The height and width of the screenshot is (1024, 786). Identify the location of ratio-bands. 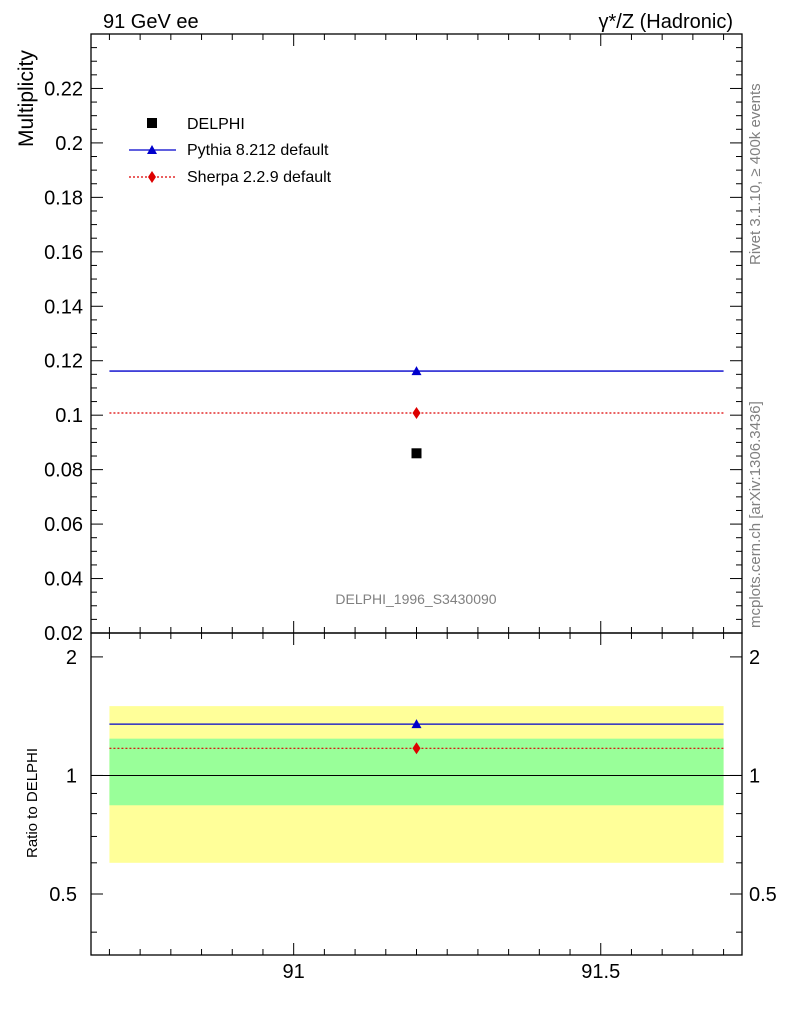
(416, 784).